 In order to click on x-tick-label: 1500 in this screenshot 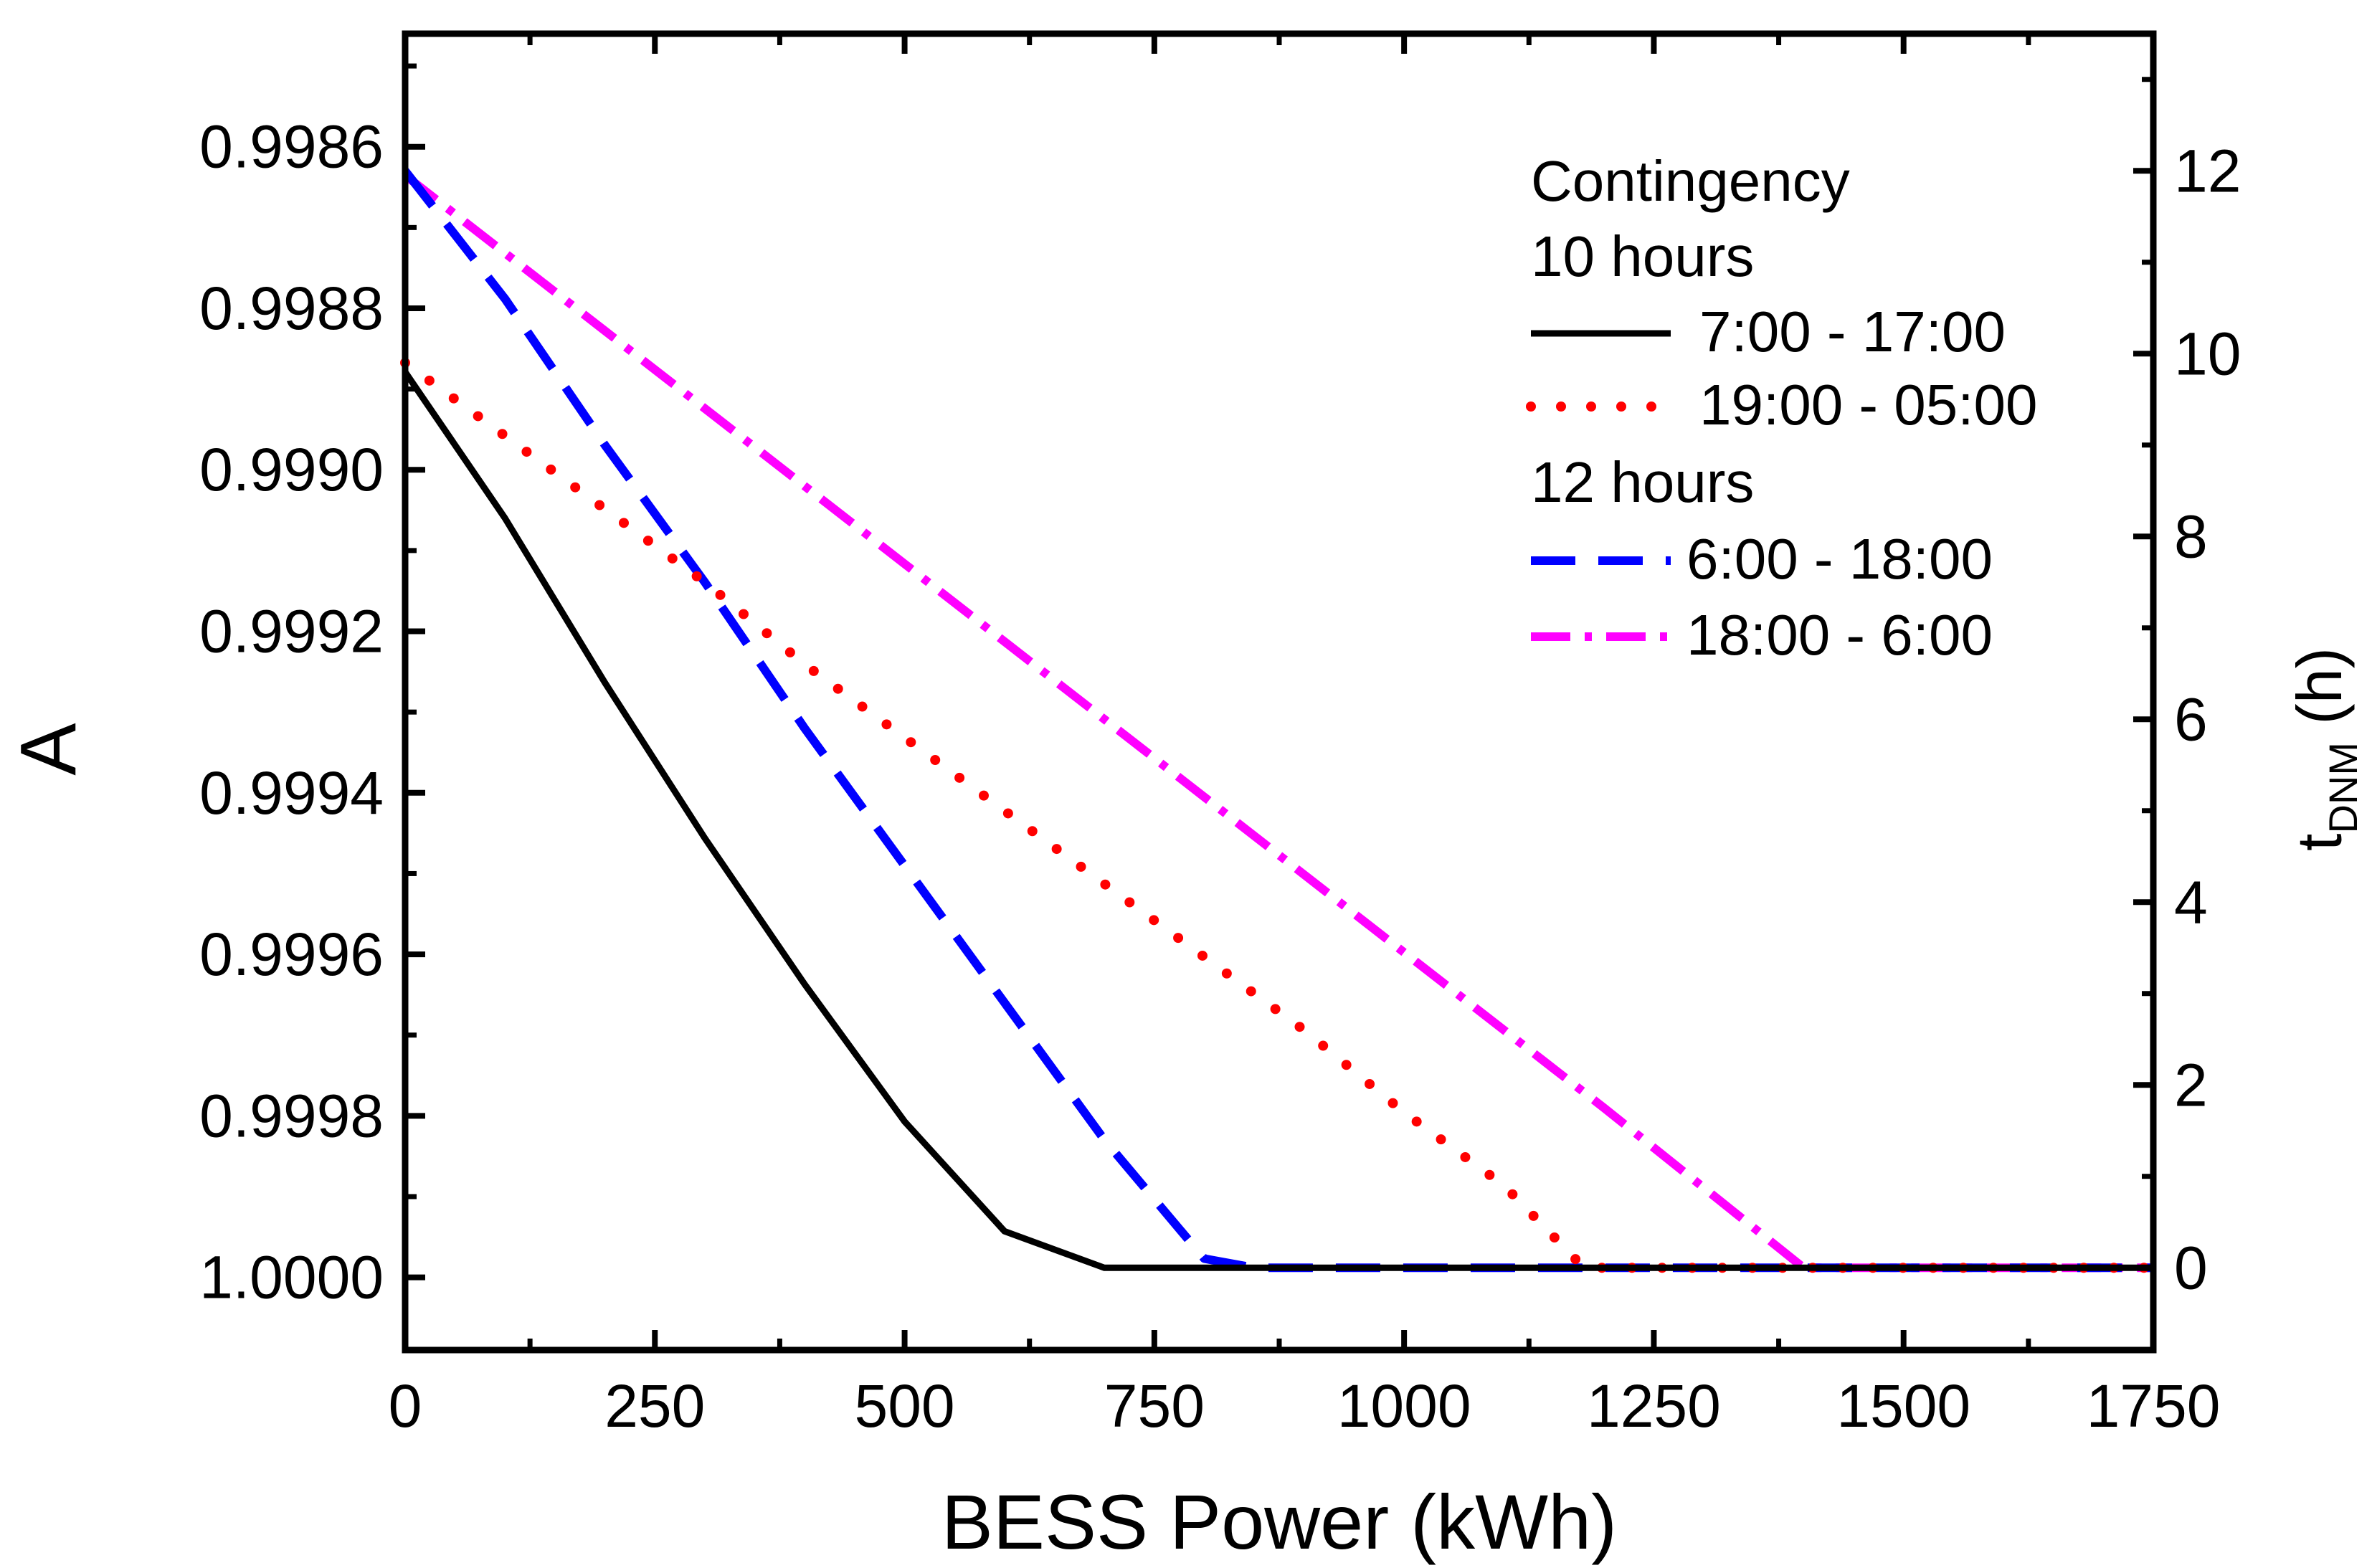, I will do `click(1903, 1406)`.